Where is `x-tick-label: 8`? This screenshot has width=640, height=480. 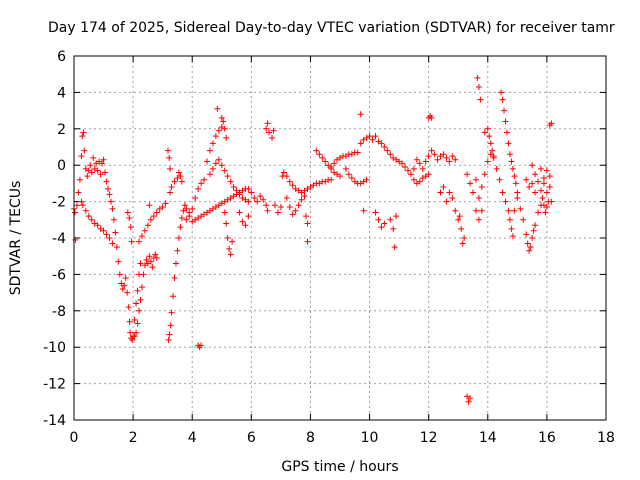 x-tick-label: 8 is located at coordinates (310, 438).